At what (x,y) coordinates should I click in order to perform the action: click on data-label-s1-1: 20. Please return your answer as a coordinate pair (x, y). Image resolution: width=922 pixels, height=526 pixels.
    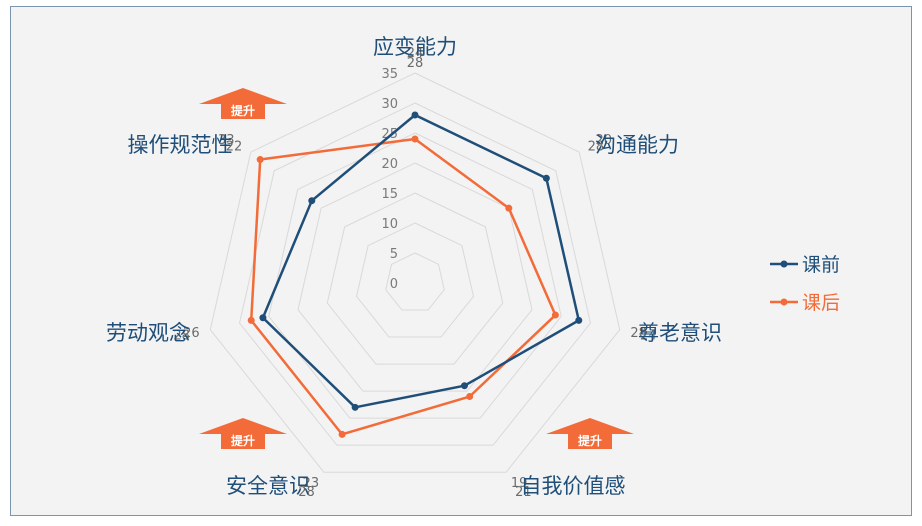
    Looking at the image, I should click on (603, 140).